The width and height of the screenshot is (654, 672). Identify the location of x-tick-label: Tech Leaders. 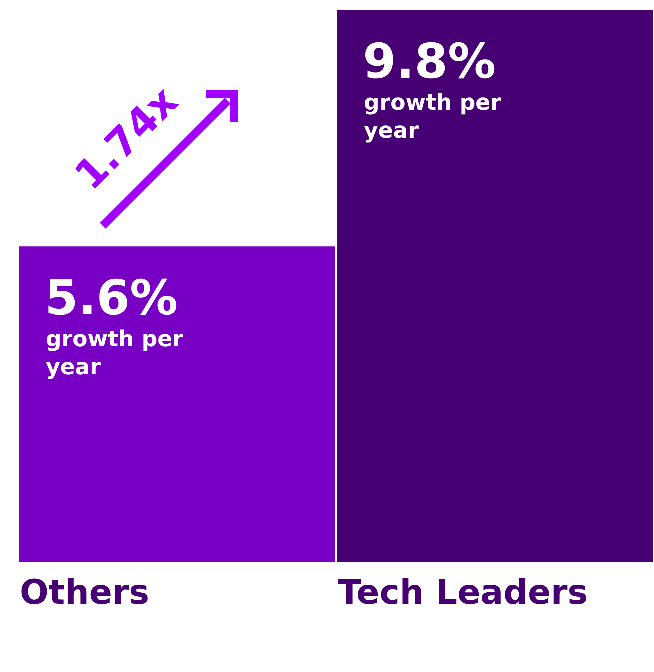
(463, 593).